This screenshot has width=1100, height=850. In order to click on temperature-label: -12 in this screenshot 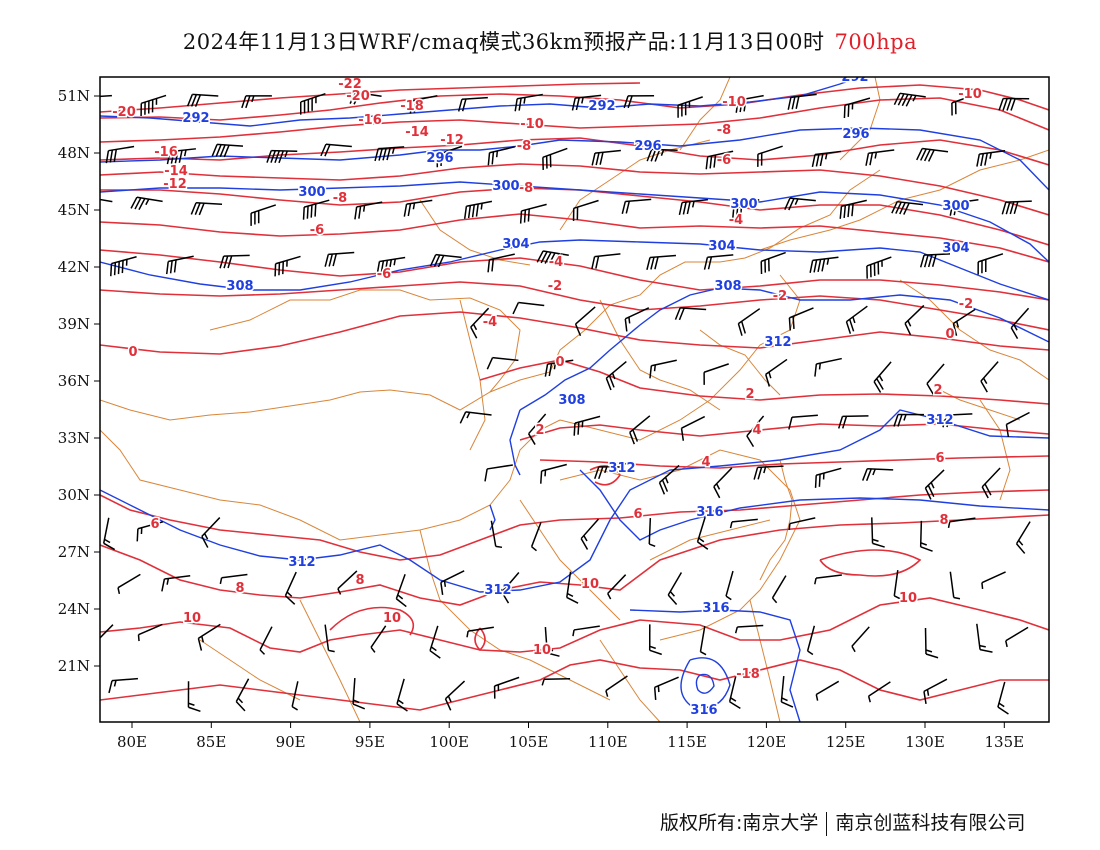, I will do `click(452, 140)`.